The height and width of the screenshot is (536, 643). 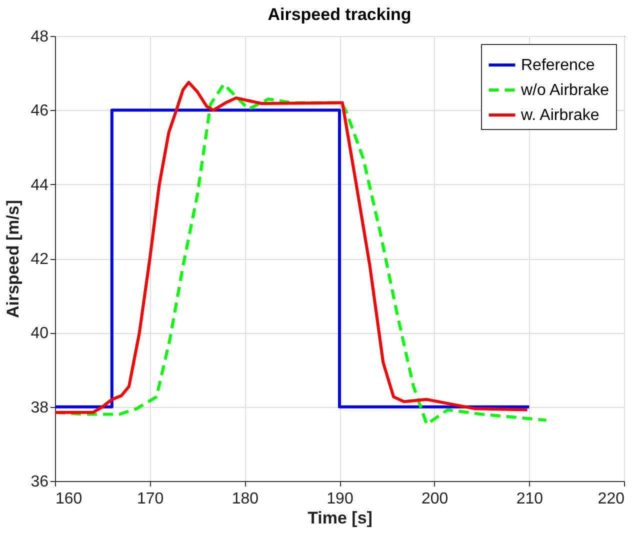 What do you see at coordinates (530, 499) in the screenshot?
I see `x-tick-label: 210` at bounding box center [530, 499].